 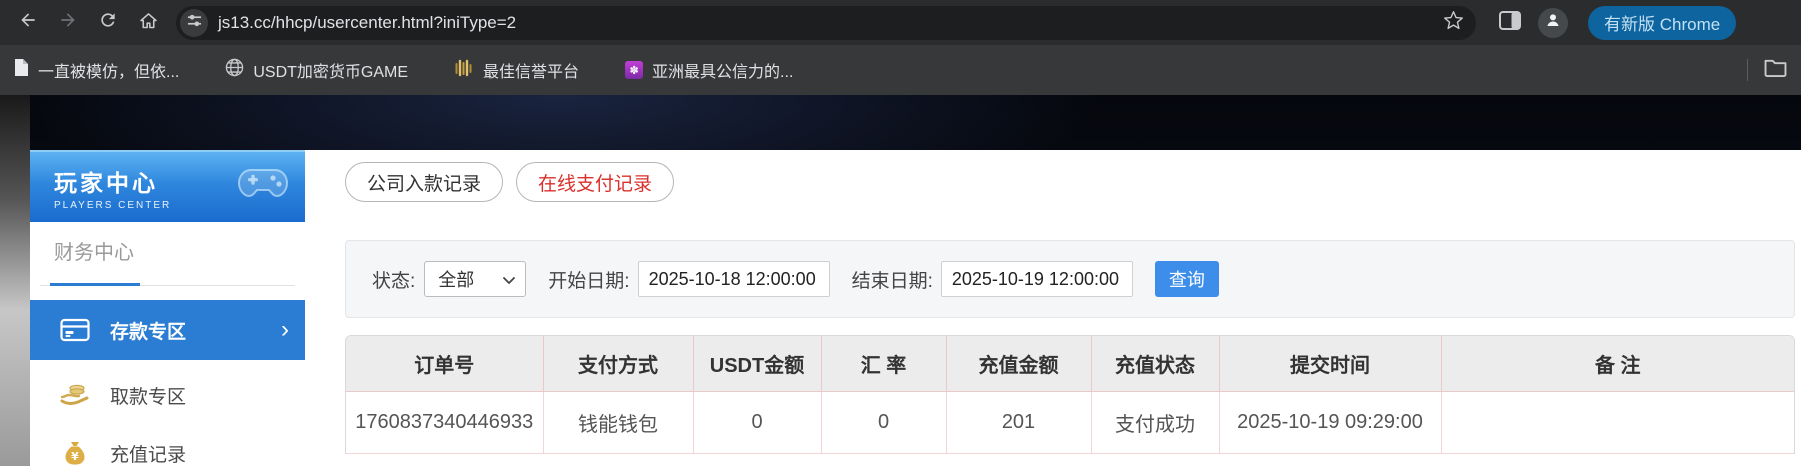 What do you see at coordinates (331, 72) in the screenshot?
I see `bookmark-label: USDT加密货币GAME` at bounding box center [331, 72].